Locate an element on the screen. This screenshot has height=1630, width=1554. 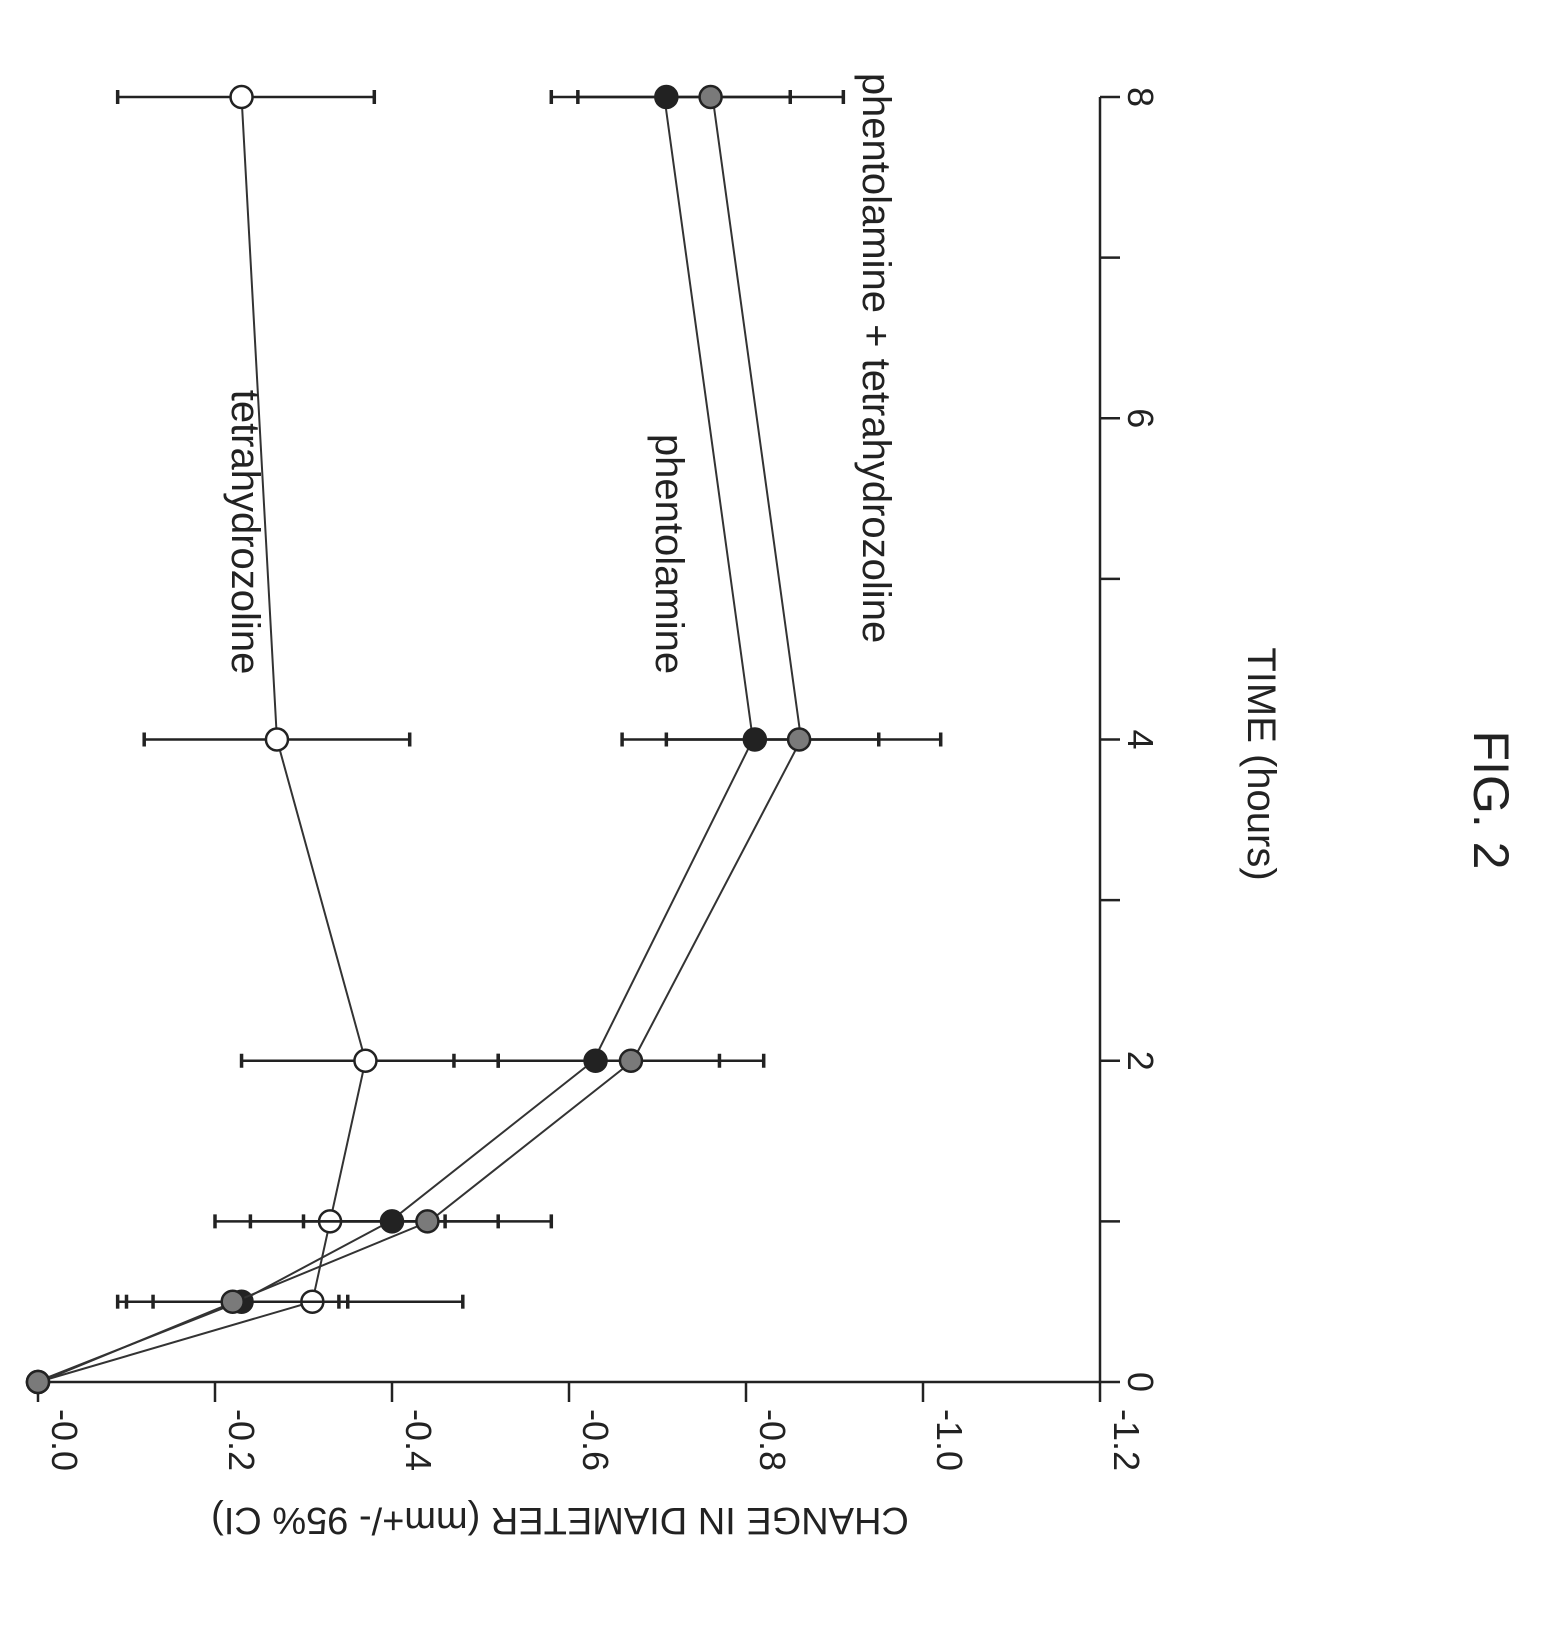
x-ticks: 0 2 4 6 8 is located at coordinates (1130, 739).